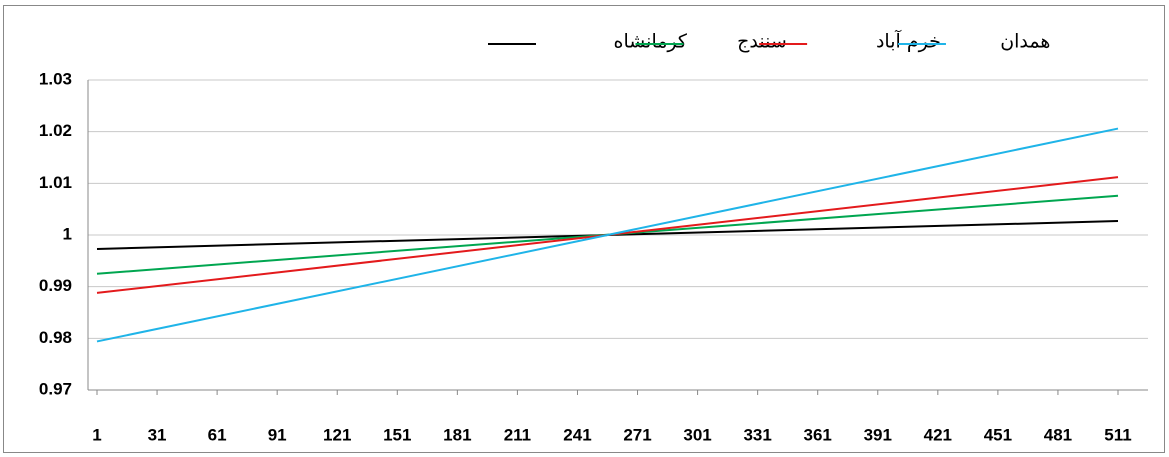 This screenshot has width=1169, height=457. What do you see at coordinates (55, 78) in the screenshot?
I see `y-tick-label: 1.03` at bounding box center [55, 78].